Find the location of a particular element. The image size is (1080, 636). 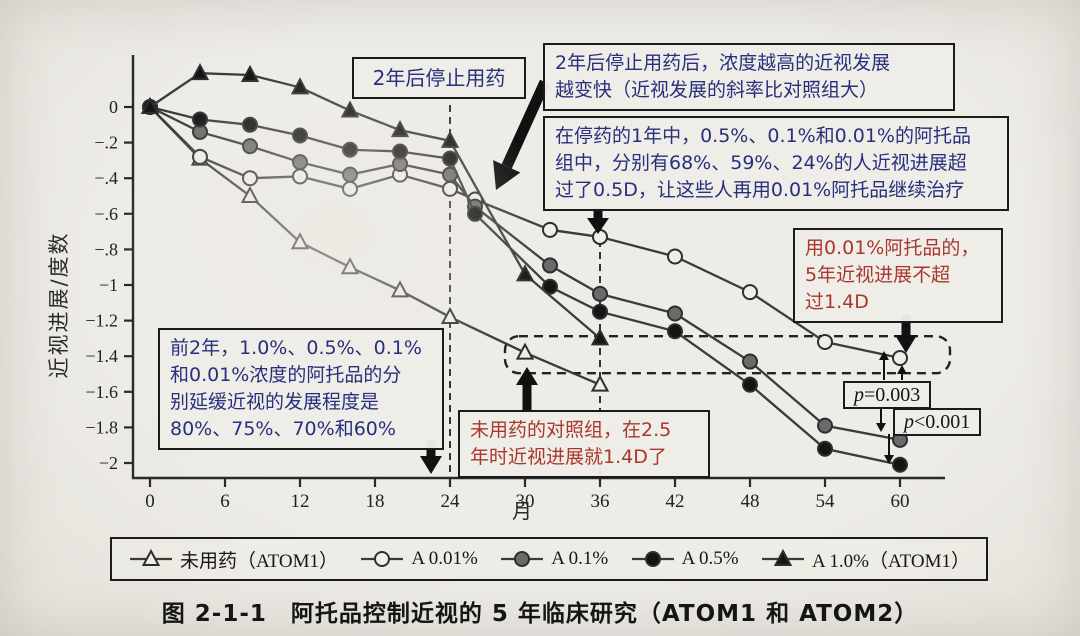

x-tick-label: 48 is located at coordinates (750, 501).